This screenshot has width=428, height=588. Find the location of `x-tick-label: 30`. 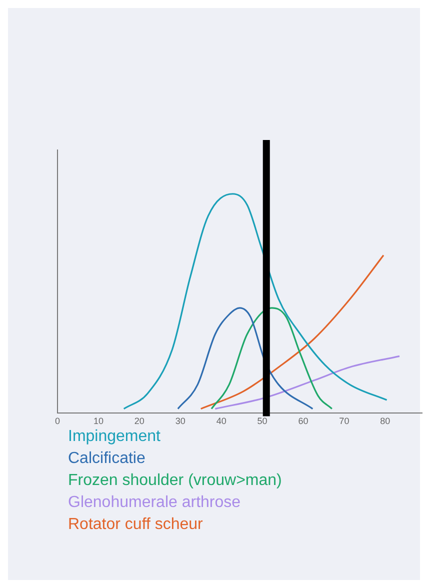

x-tick-label: 30 is located at coordinates (180, 421).